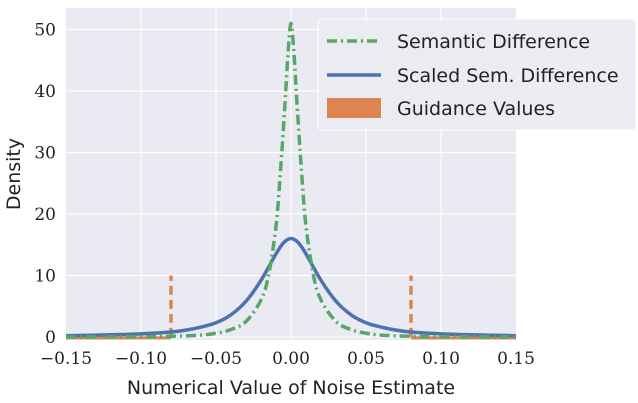 Image resolution: width=638 pixels, height=403 pixels. What do you see at coordinates (508, 76) in the screenshot?
I see `legend-label-scaled: Scaled Sem. Difference` at bounding box center [508, 76].